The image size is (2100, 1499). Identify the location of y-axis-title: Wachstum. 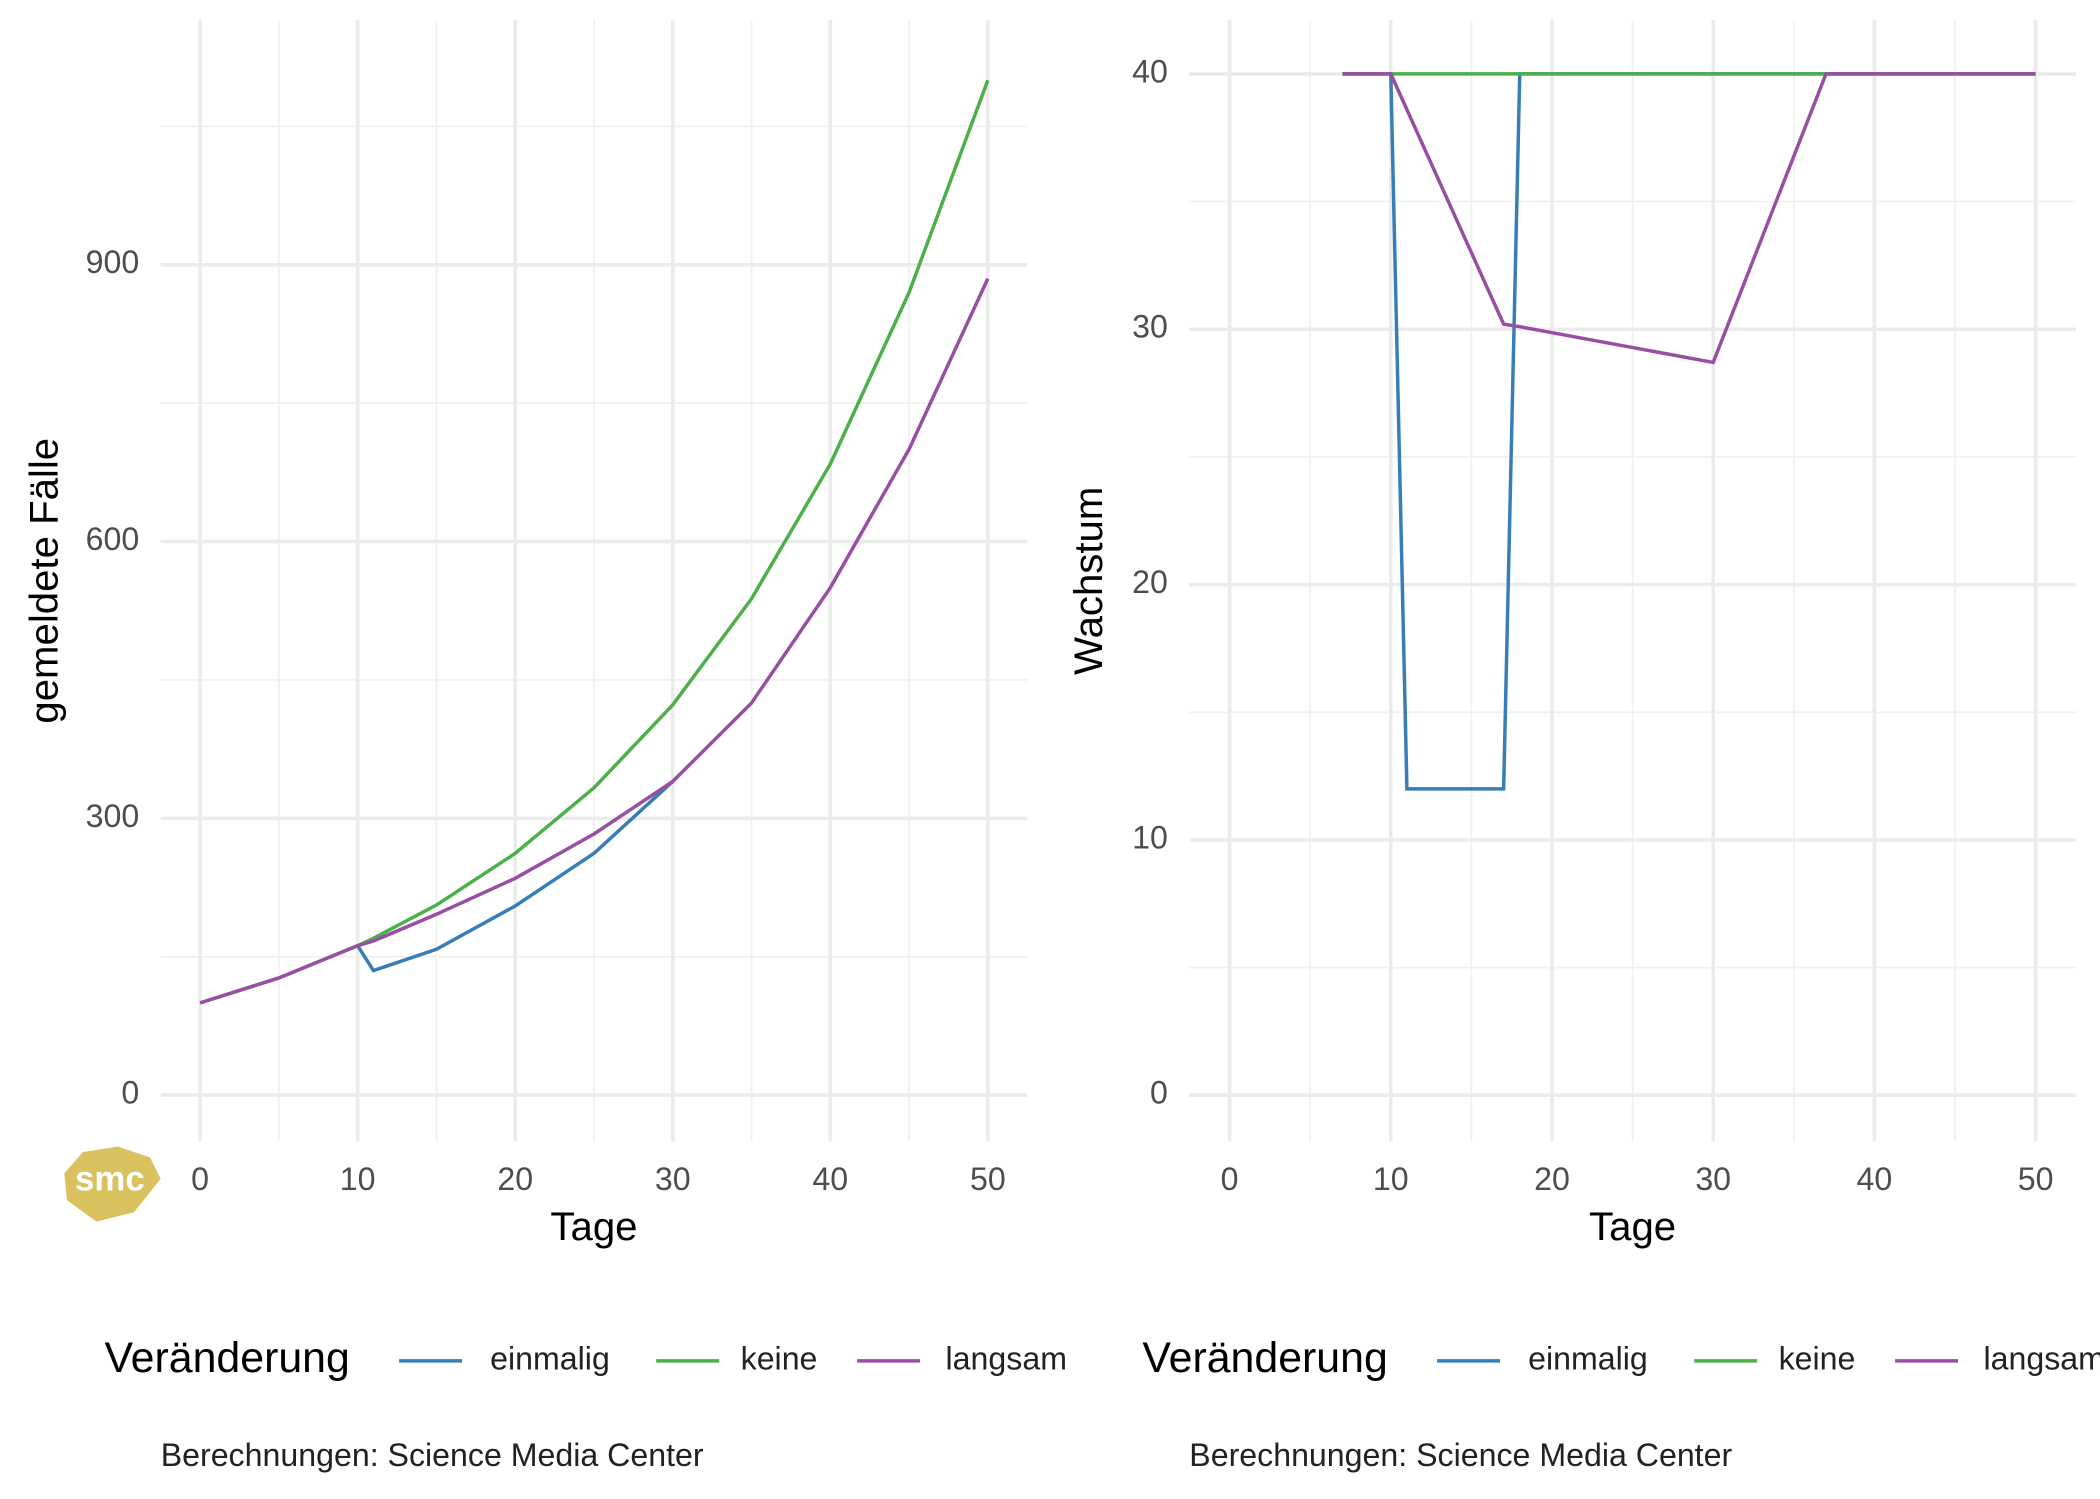
(1088, 581).